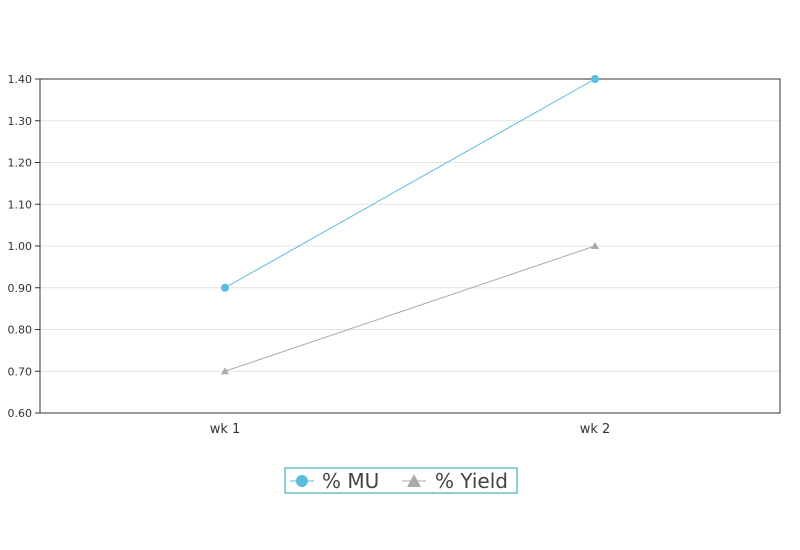 The image size is (800, 550). I want to click on legend-box, so click(401, 480).